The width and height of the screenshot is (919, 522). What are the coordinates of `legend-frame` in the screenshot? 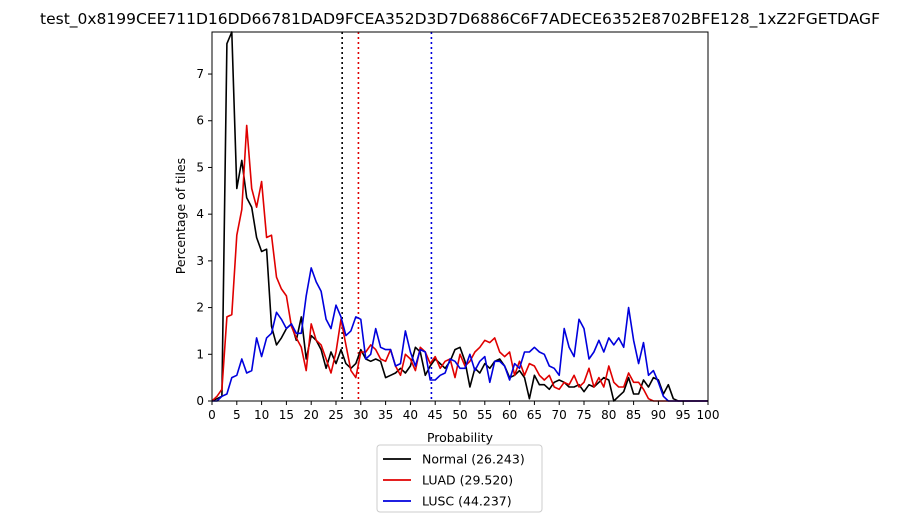 It's located at (459, 478).